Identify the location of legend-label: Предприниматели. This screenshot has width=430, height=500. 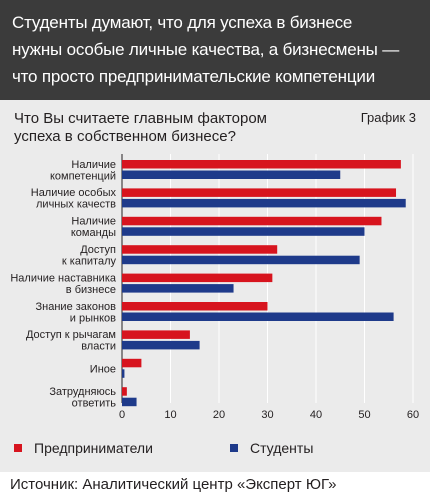
(93, 448).